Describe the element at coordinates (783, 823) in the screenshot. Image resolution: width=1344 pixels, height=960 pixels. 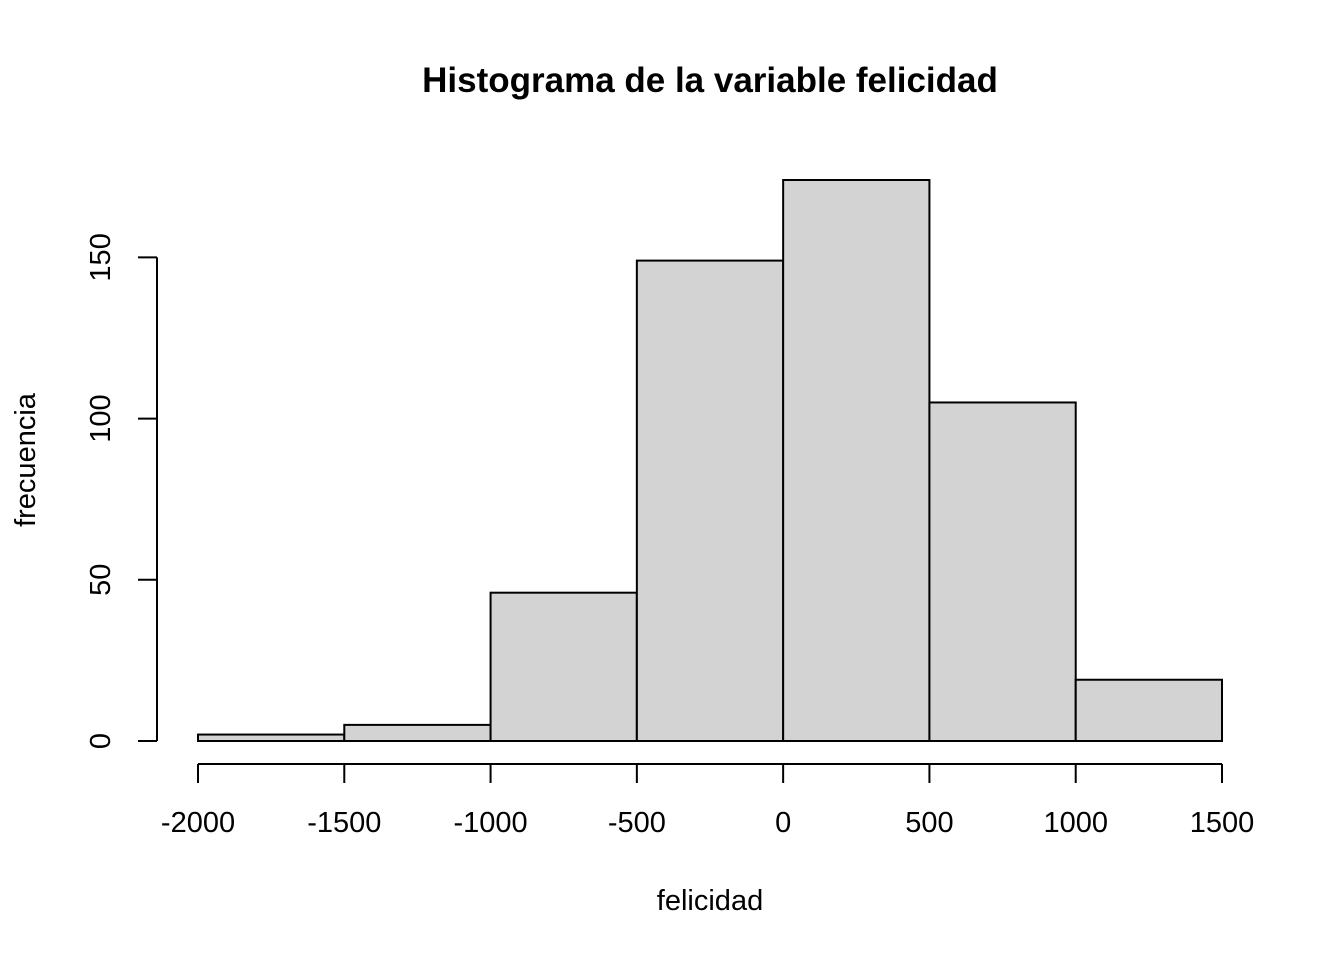
I see `x-tick-label: 0` at that location.